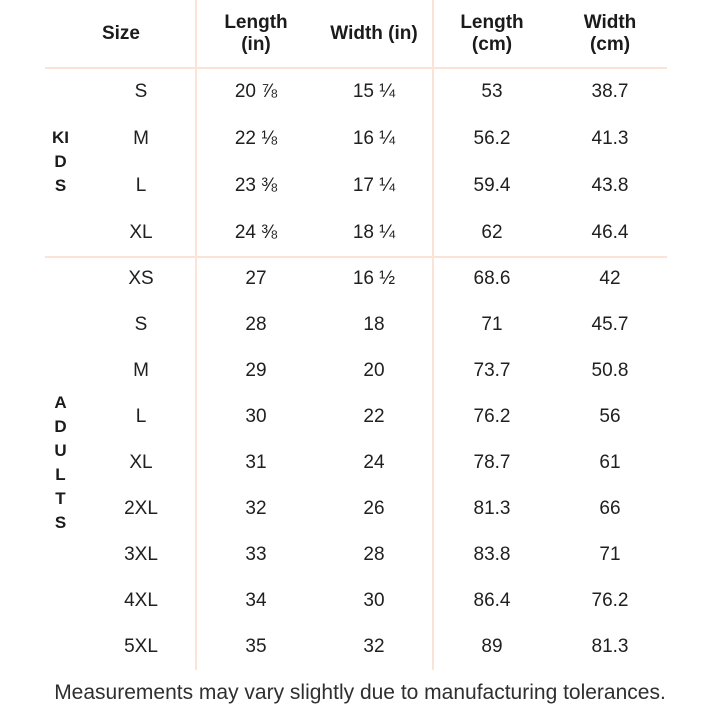  Describe the element at coordinates (141, 508) in the screenshot. I see `size-cell: 2XL` at that location.